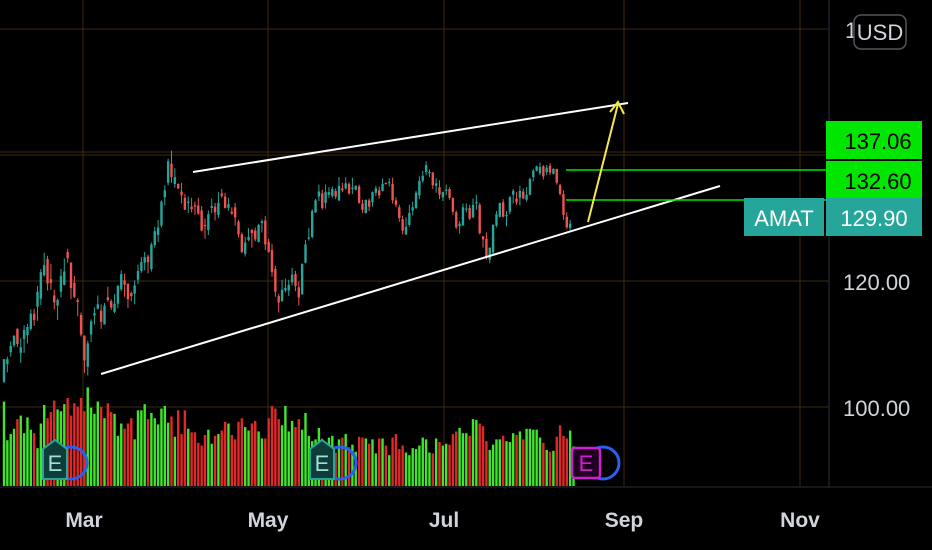  What do you see at coordinates (800, 520) in the screenshot?
I see `time-label-nov: Nov` at bounding box center [800, 520].